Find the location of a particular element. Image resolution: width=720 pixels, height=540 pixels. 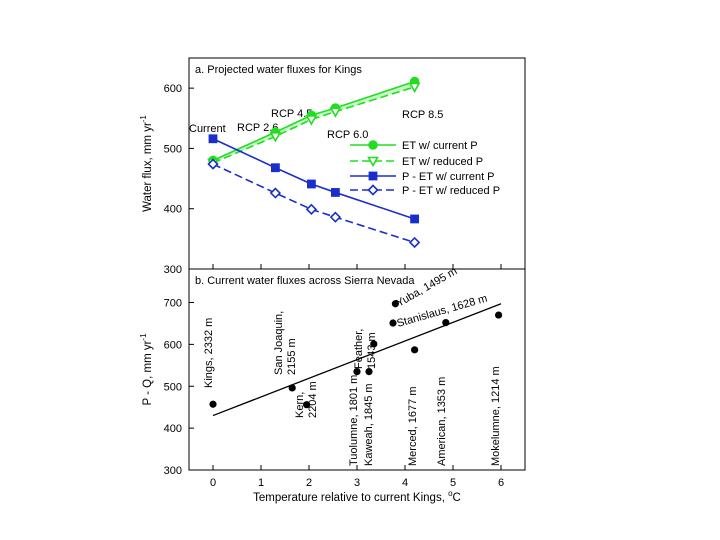

y-tick-label-a: 300 is located at coordinates (173, 270).